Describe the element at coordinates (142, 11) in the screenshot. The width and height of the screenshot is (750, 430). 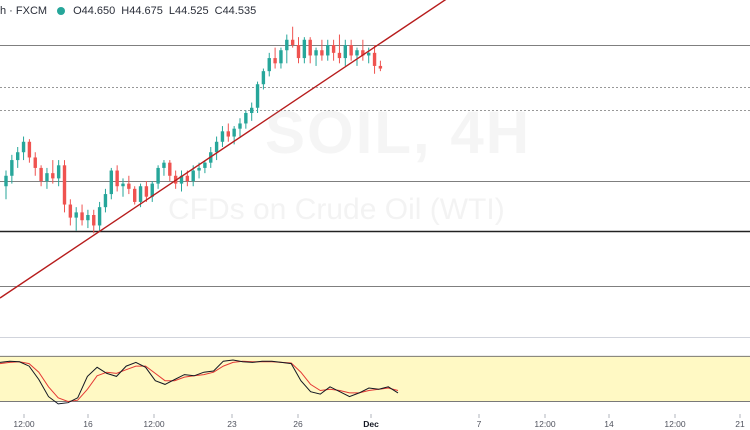
I see `high-value: H44.675` at that location.